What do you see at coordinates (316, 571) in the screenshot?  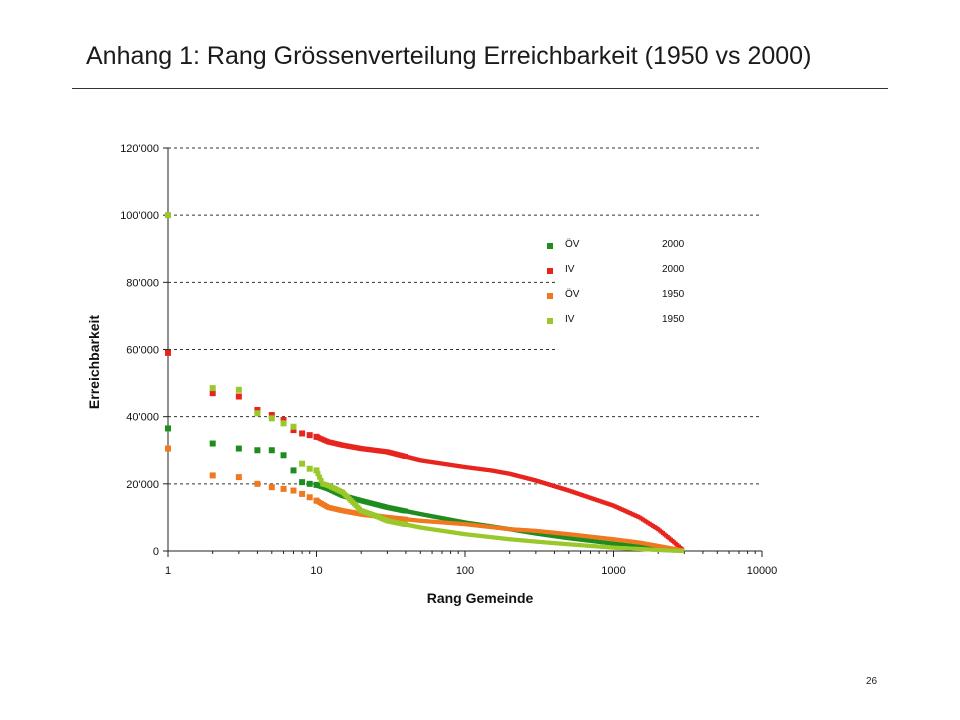 I see `x-tick-label: 10` at bounding box center [316, 571].